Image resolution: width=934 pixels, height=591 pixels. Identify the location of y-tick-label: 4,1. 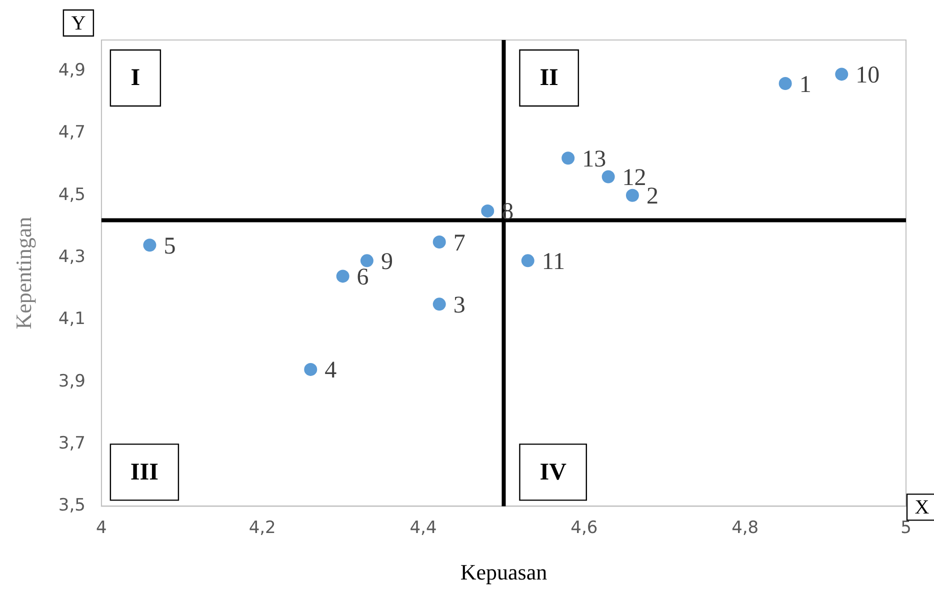
(72, 319).